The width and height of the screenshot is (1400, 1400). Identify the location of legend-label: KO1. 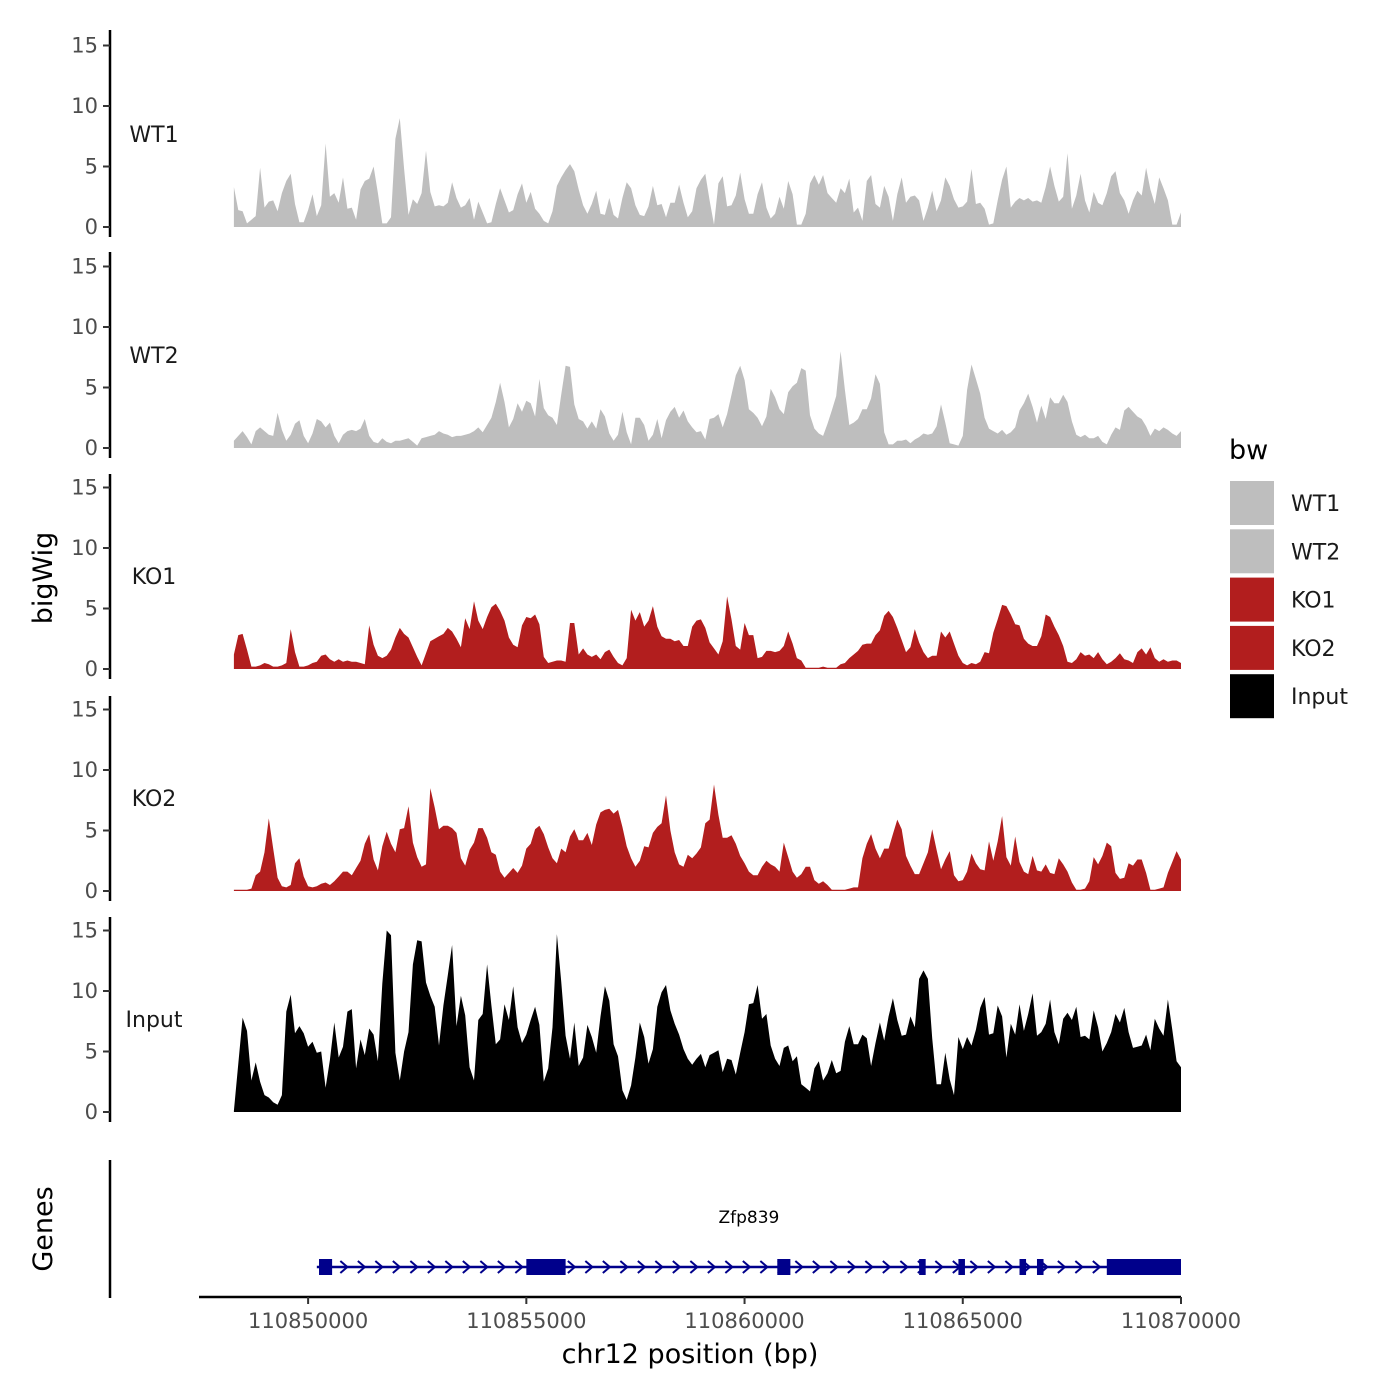
(1313, 601).